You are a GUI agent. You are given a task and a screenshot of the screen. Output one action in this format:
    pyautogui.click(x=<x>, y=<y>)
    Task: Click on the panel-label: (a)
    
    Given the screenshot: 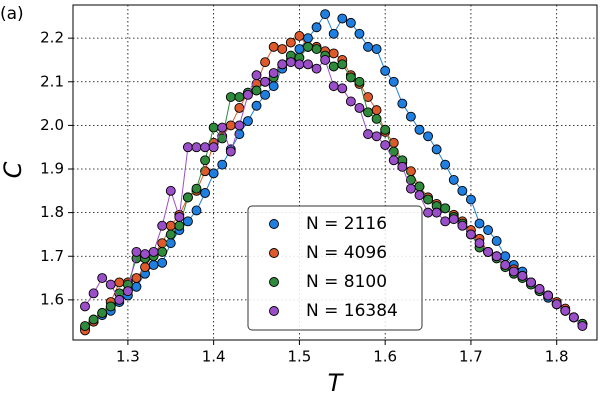 What is the action you would take?
    pyautogui.click(x=12, y=14)
    